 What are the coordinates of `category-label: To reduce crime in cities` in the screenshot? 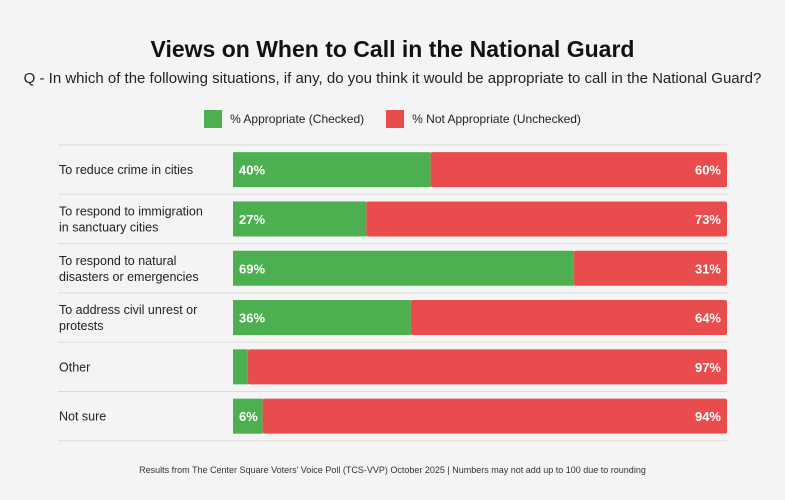 It's located at (126, 170).